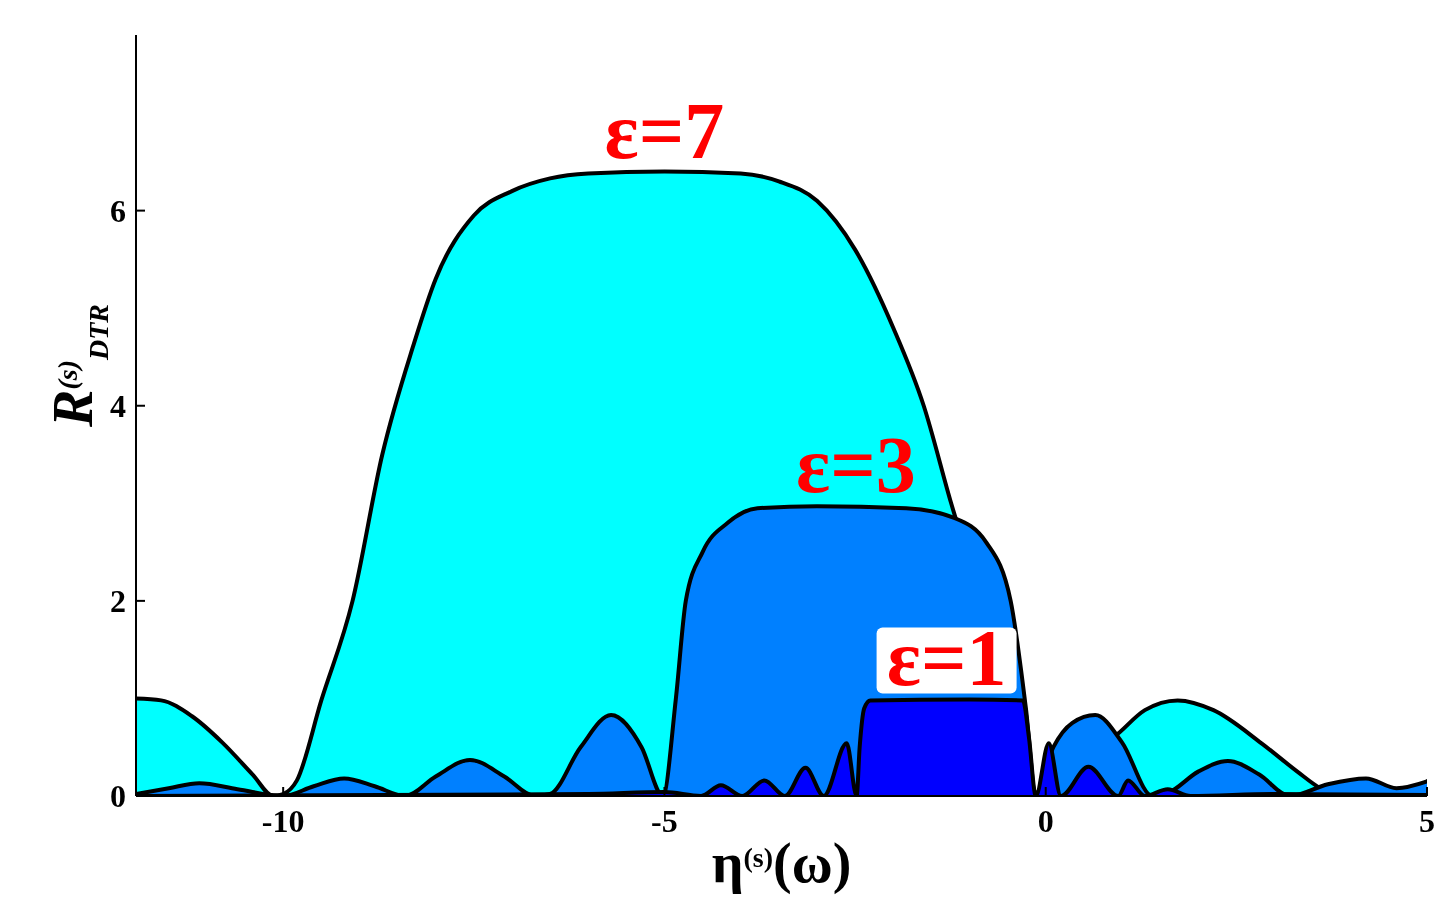 This screenshot has width=1443, height=924. Describe the element at coordinates (118, 796) in the screenshot. I see `y-tick-label: 0` at that location.